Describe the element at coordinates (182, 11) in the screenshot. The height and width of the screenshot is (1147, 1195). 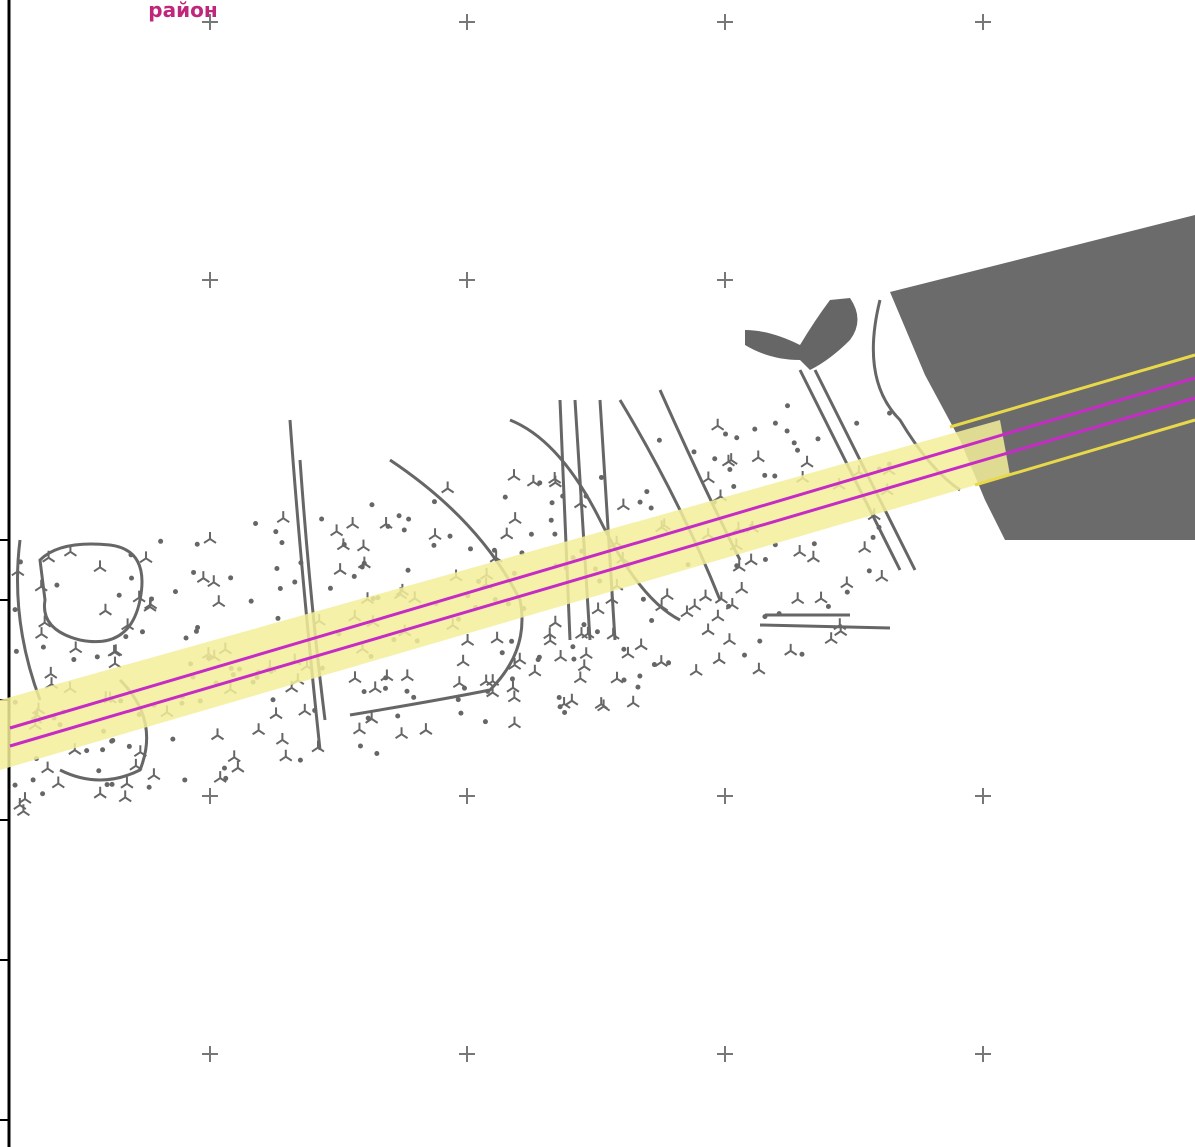
I see `district-label: район` at that location.